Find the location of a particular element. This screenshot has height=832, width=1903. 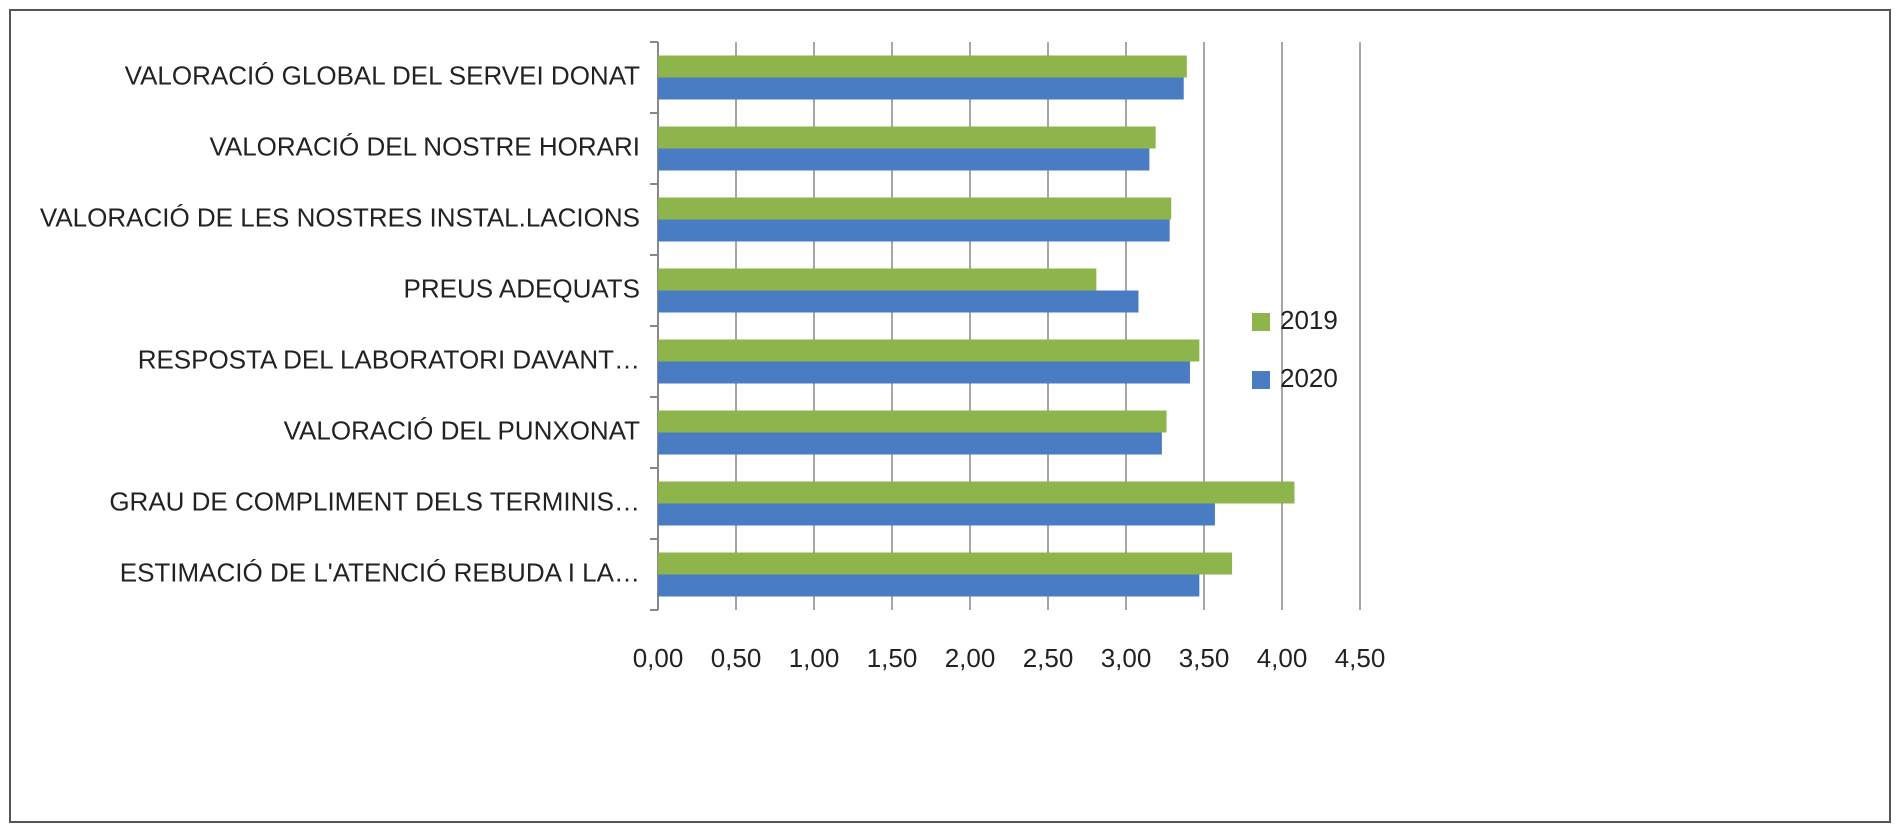

x-tick-label: 1,00 is located at coordinates (814, 658).